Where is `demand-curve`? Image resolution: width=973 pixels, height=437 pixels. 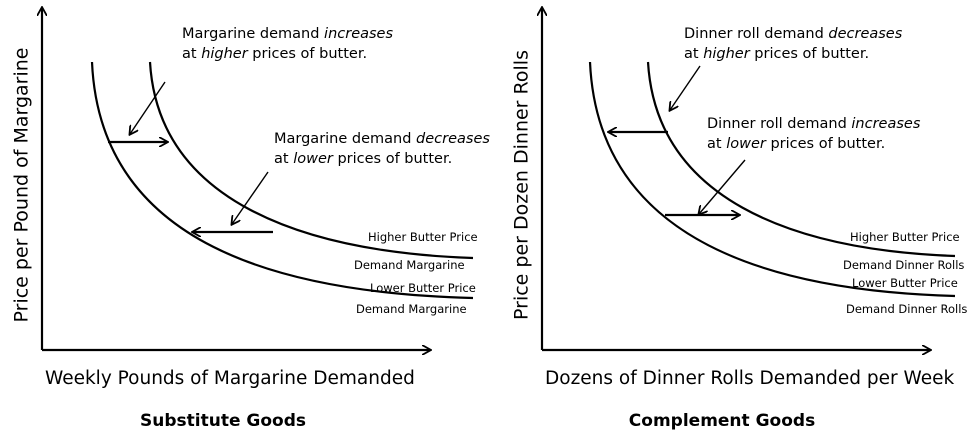 demand-curve is located at coordinates (801, 159).